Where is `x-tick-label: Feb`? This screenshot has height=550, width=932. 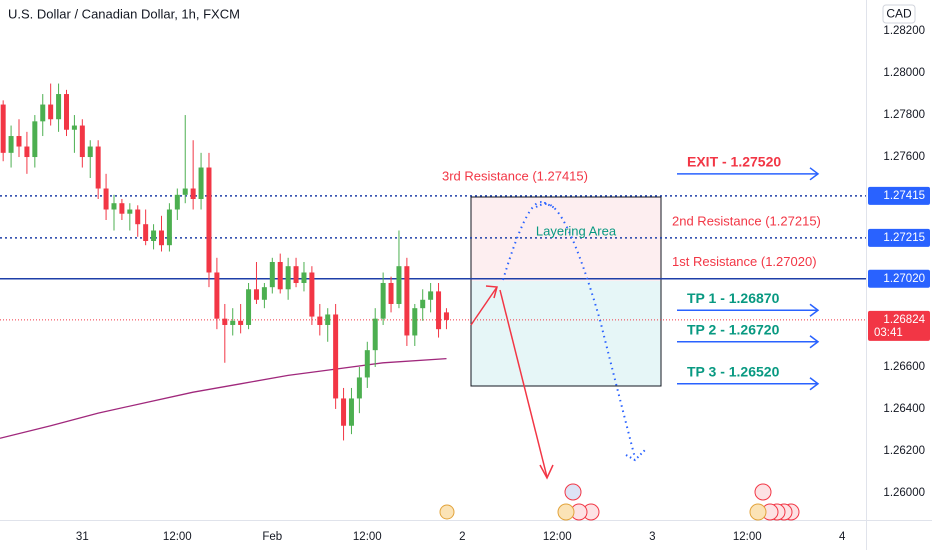 x-tick-label: Feb is located at coordinates (272, 537).